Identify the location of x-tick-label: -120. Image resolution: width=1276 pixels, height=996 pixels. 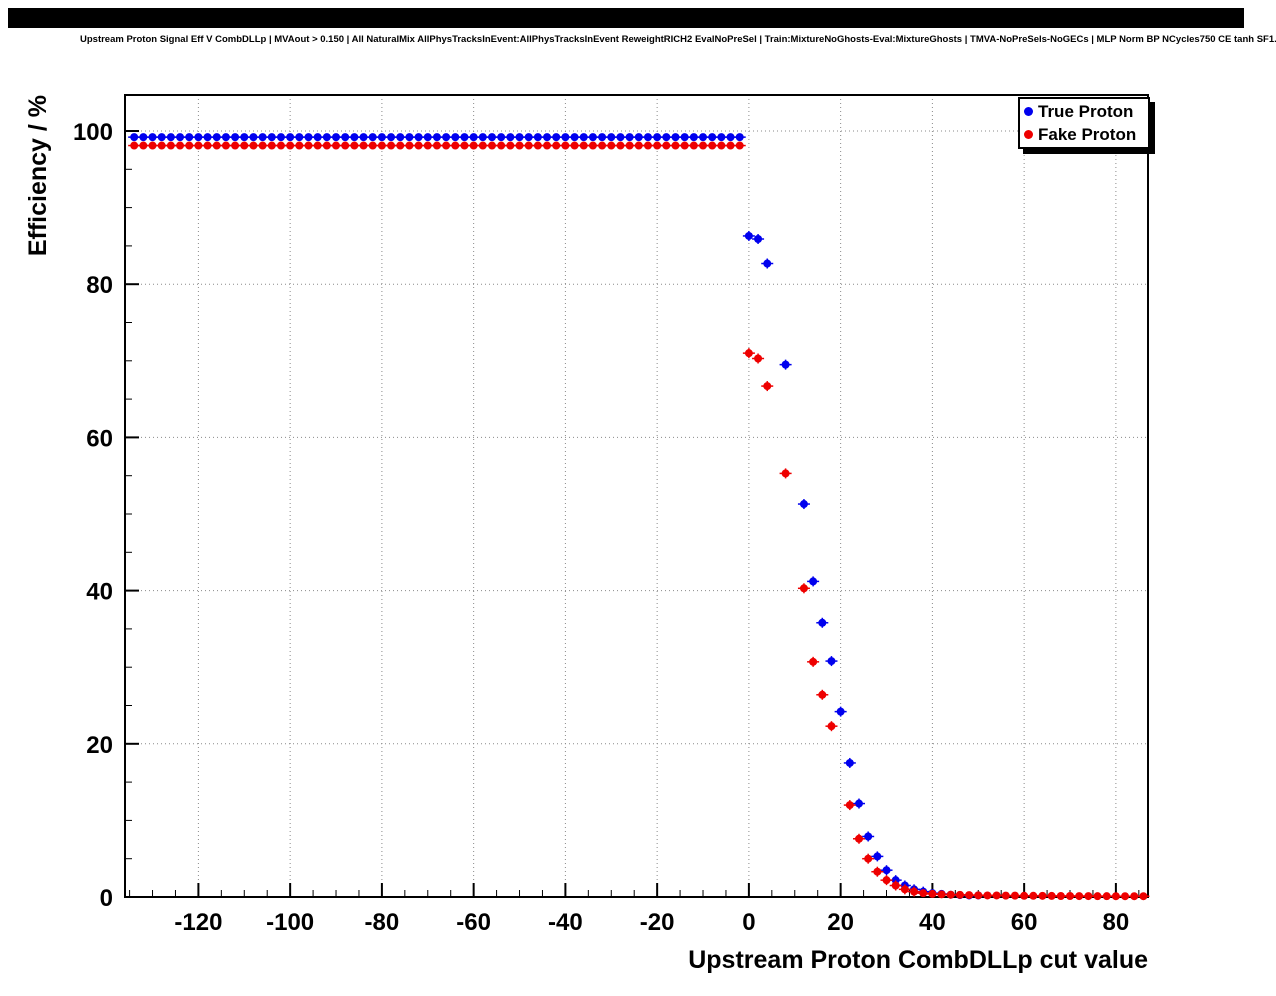
(198, 922).